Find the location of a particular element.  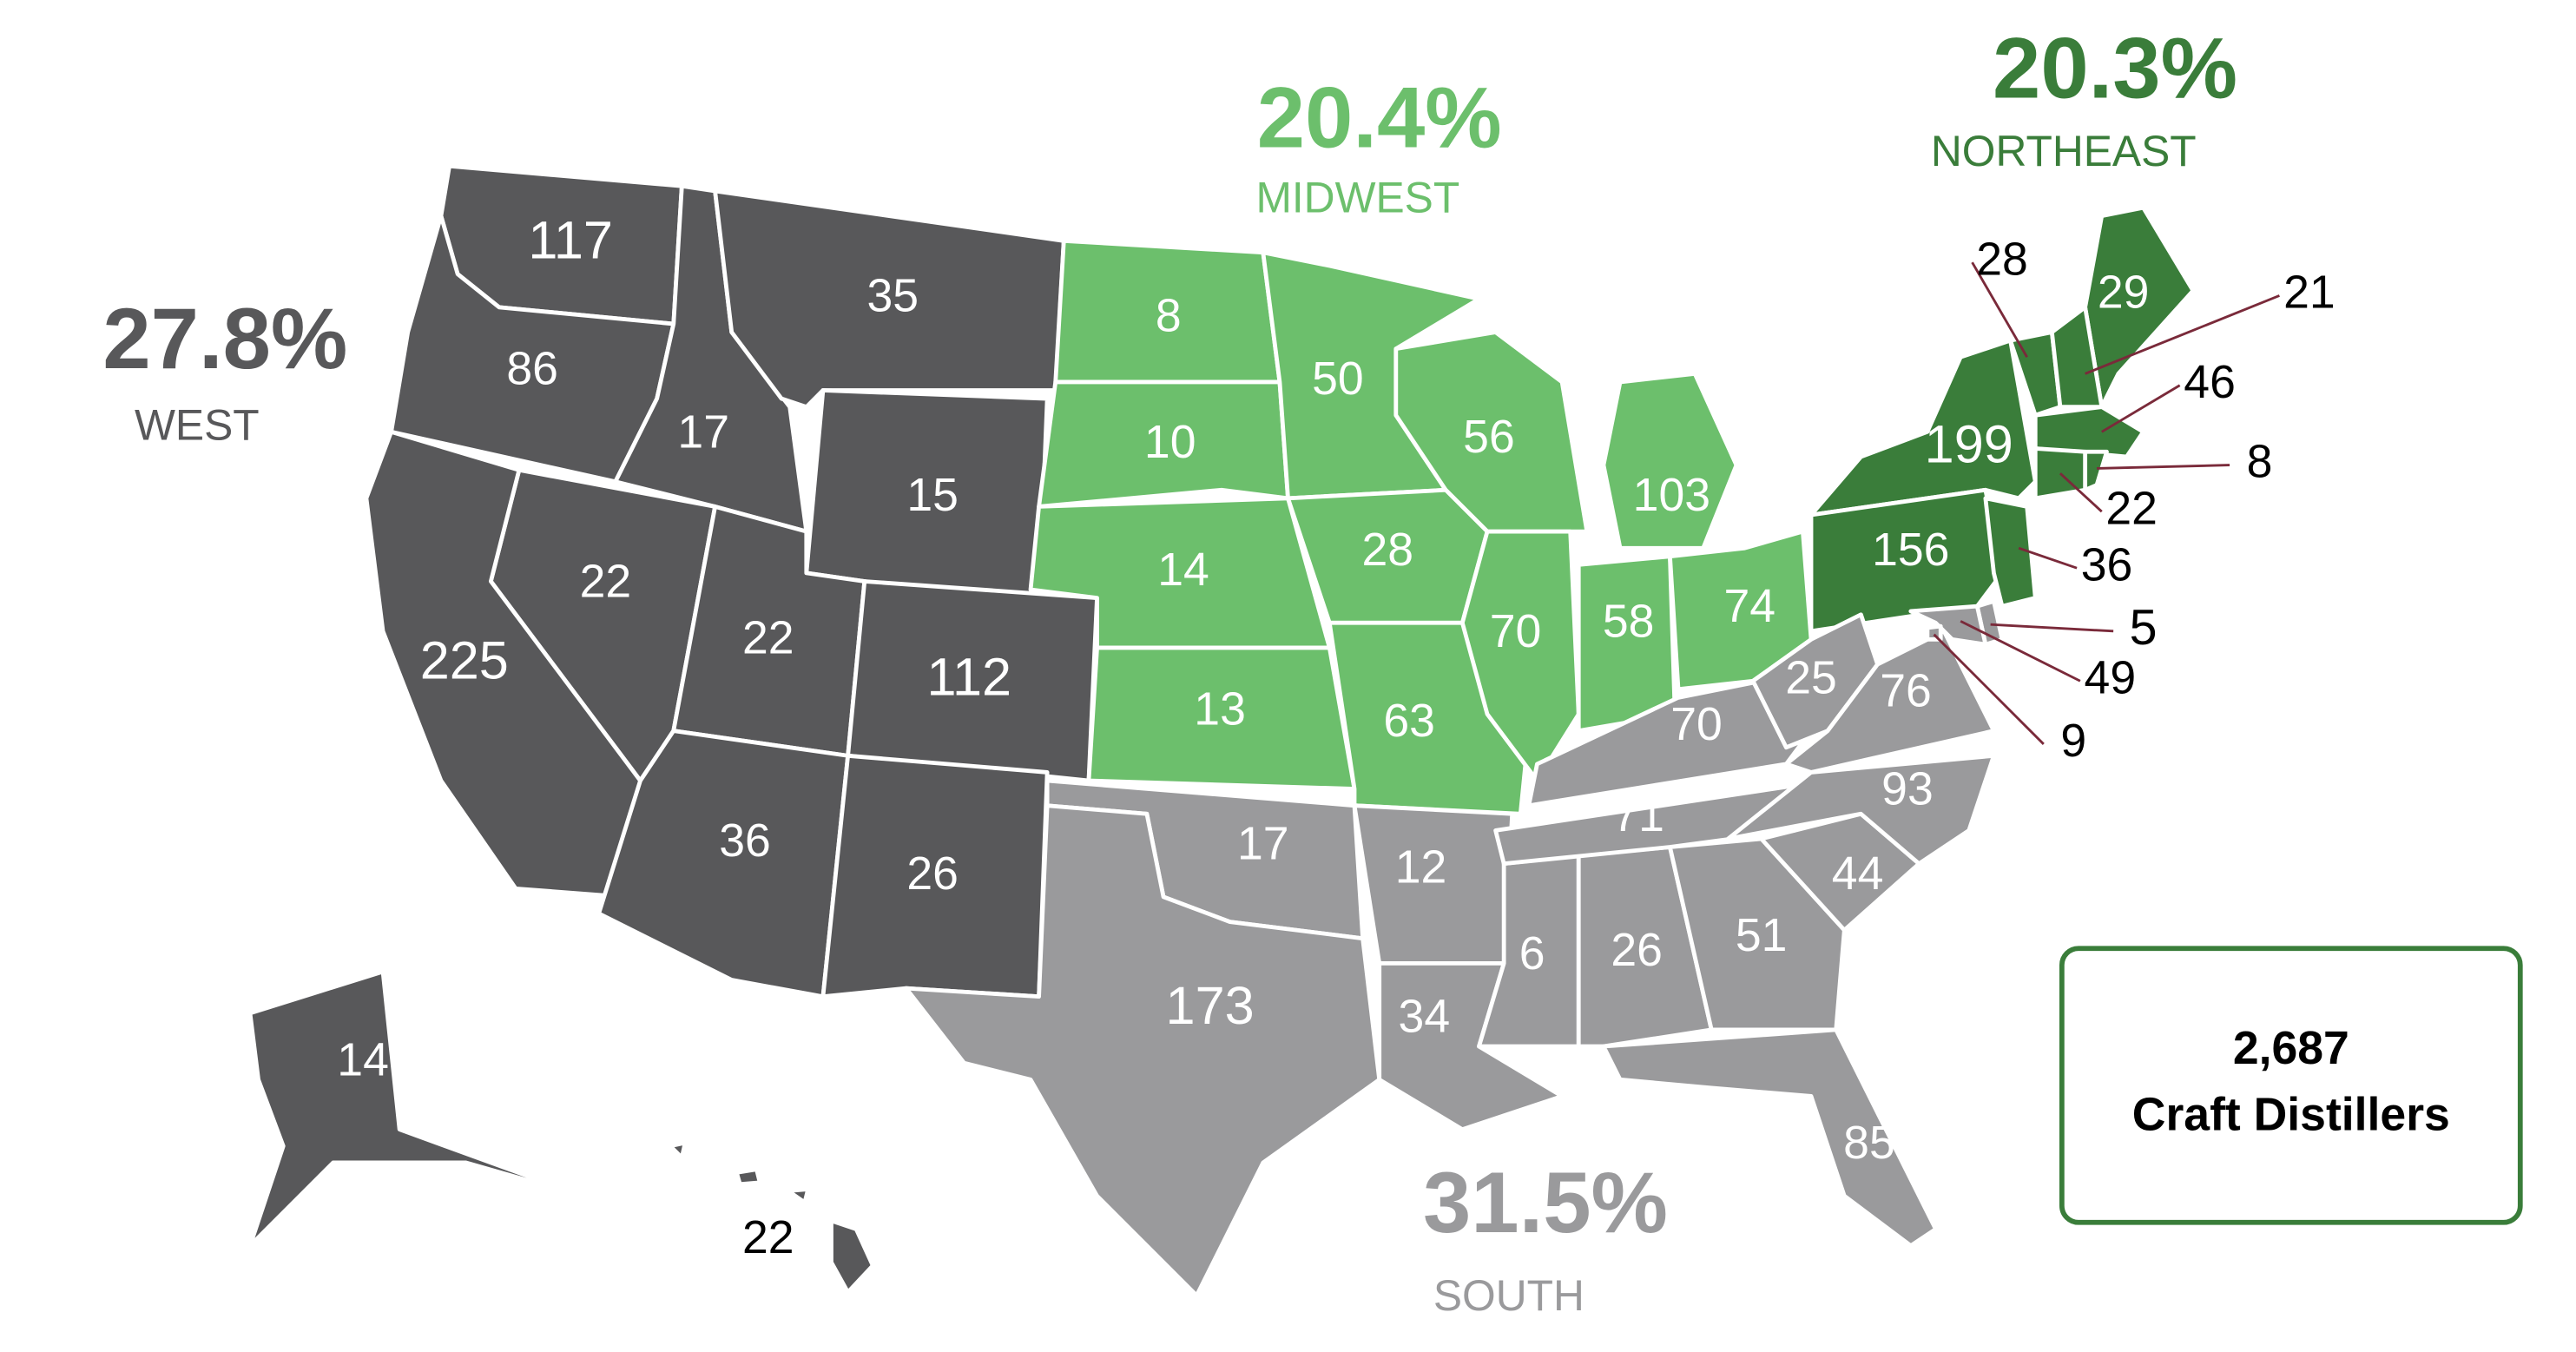

state-count: 35 is located at coordinates (892, 295).